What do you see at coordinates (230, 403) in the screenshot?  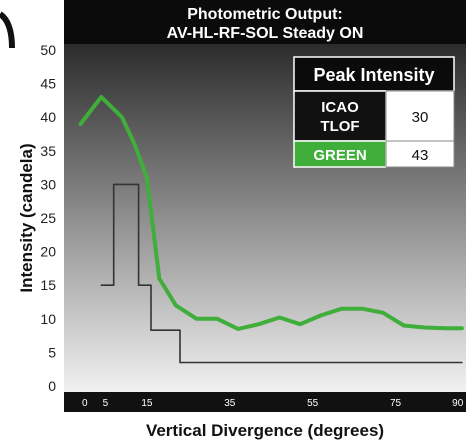 I see `x-tick-label: 35` at bounding box center [230, 403].